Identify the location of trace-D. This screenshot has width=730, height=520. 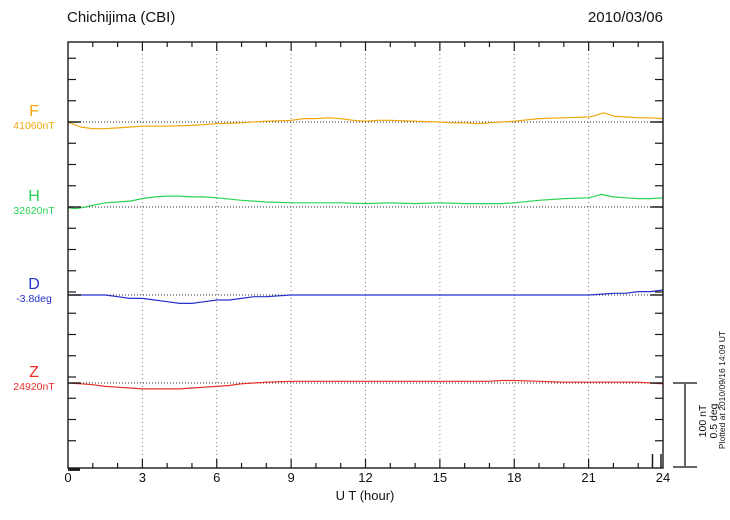
(365, 296).